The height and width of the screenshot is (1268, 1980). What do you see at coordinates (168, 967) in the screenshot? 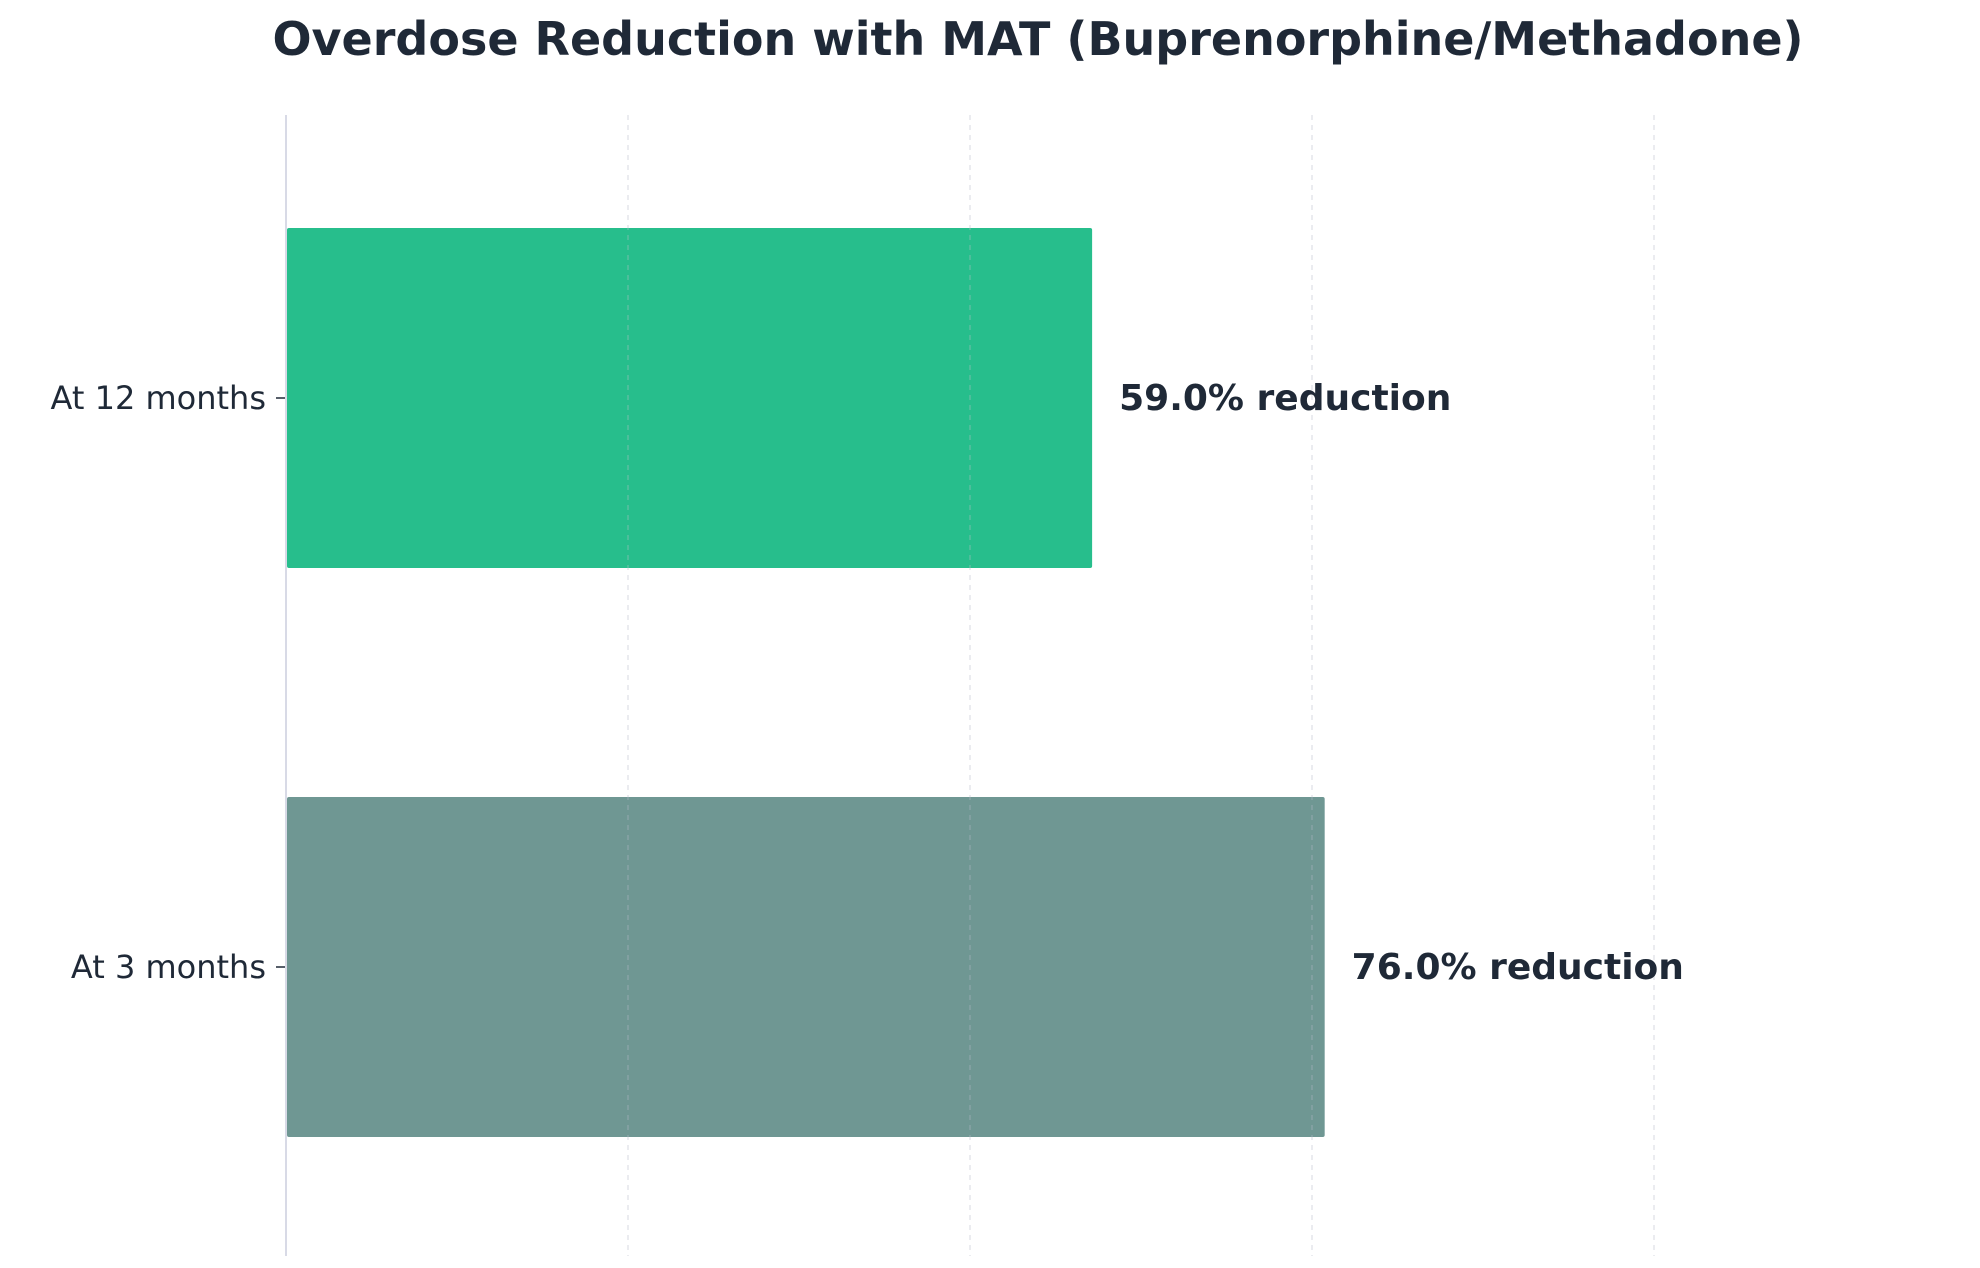
I see `y-tick-label-2: At 3 months` at bounding box center [168, 967].